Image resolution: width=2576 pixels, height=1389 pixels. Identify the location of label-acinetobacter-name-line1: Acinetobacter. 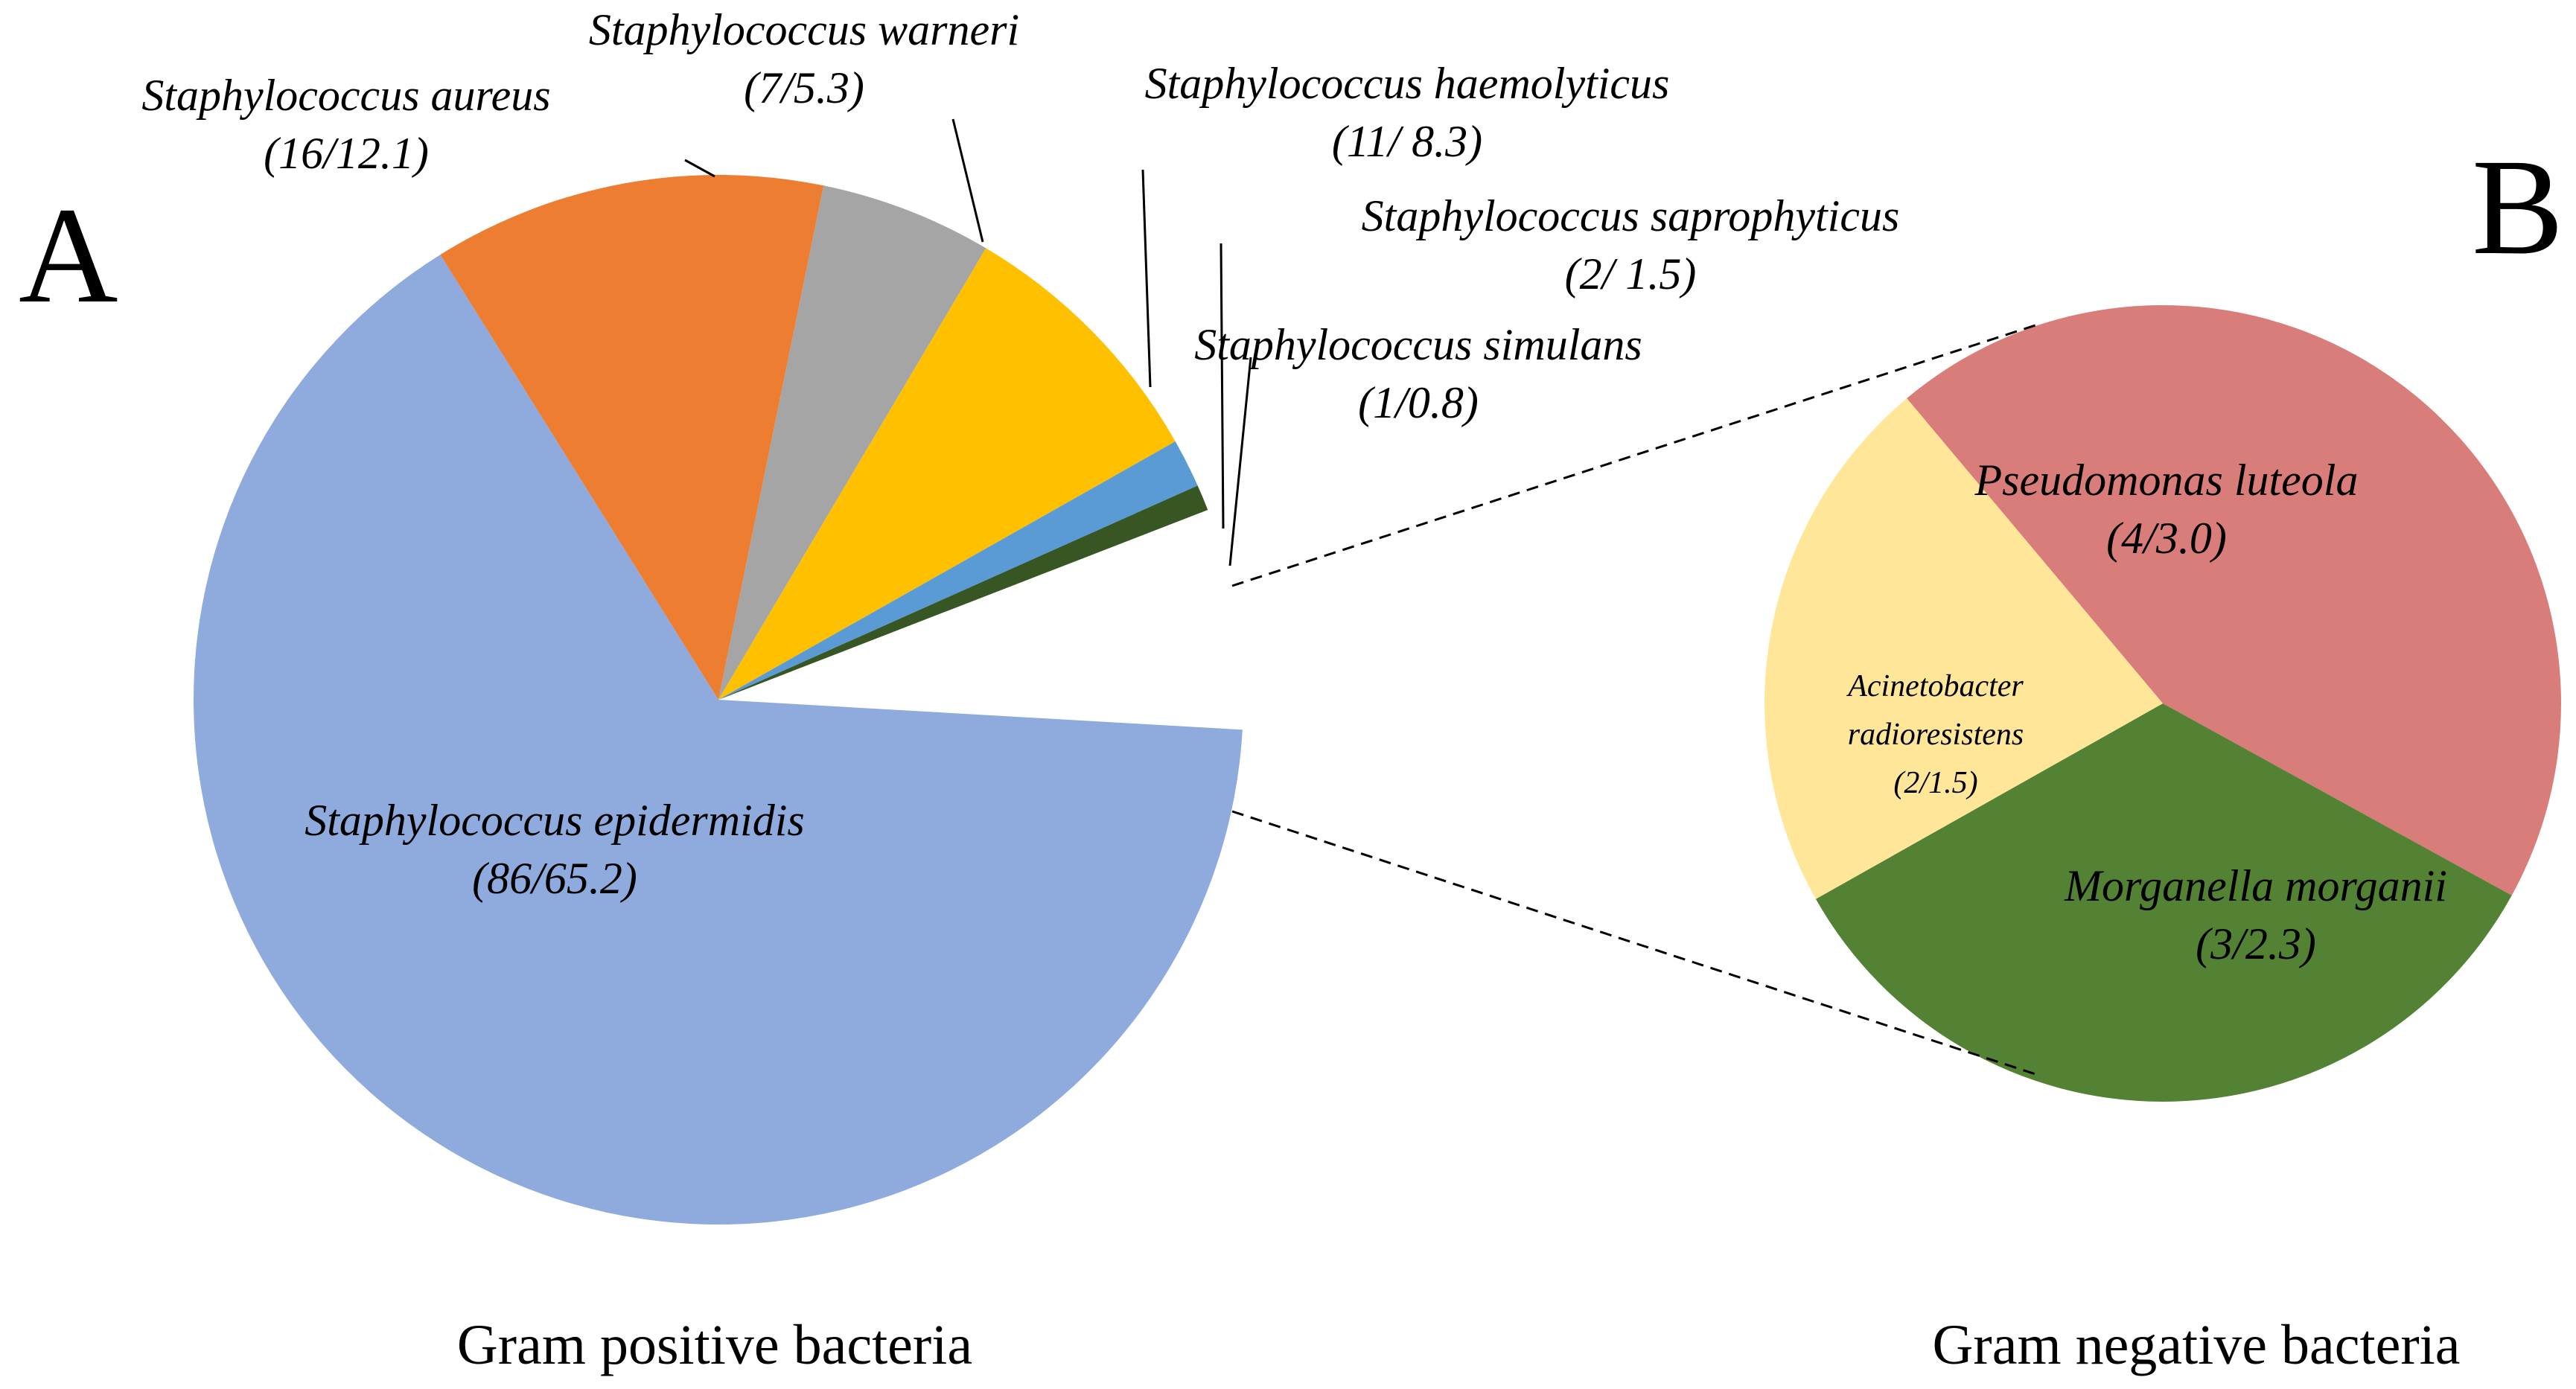
(1935, 686).